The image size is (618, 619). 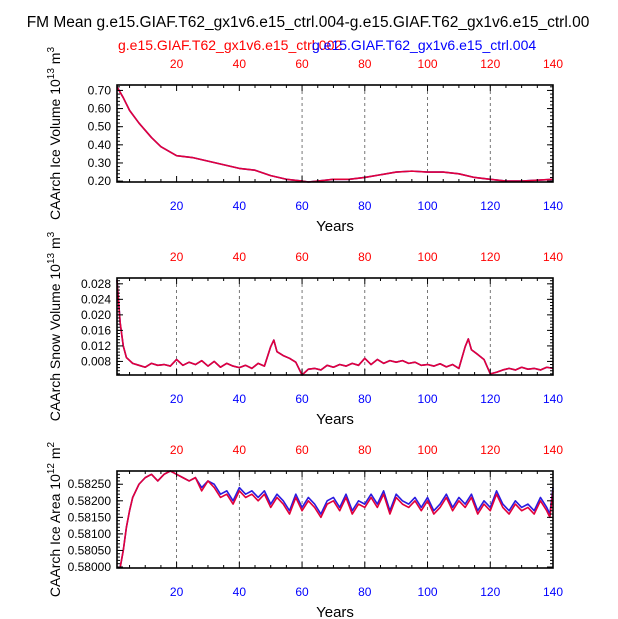 What do you see at coordinates (96, 330) in the screenshot?
I see `y-tick-label: 0.016` at bounding box center [96, 330].